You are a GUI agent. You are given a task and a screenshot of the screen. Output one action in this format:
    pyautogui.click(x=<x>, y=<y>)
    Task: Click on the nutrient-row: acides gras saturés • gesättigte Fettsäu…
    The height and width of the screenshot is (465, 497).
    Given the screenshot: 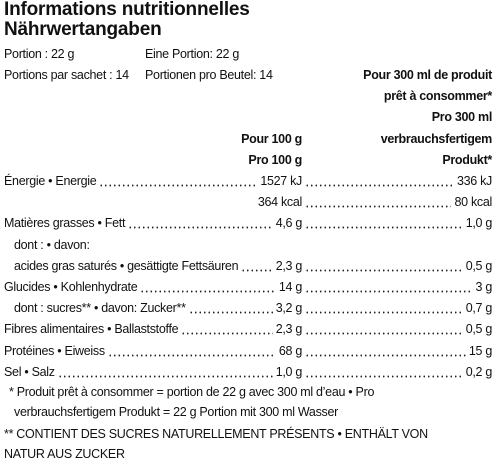 What is the action you would take?
    pyautogui.click(x=248, y=265)
    